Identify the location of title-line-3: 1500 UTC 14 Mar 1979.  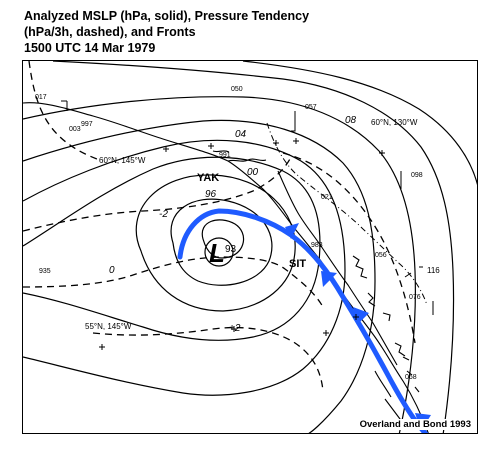
(90, 48).